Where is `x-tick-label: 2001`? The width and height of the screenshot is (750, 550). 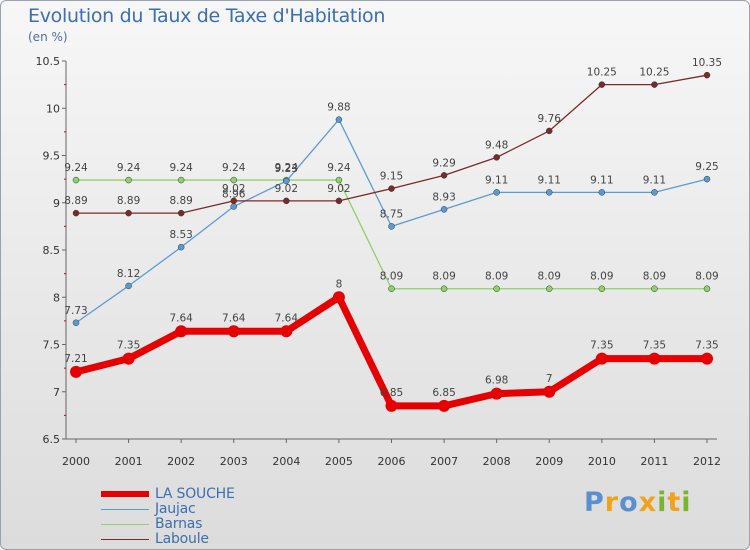 x-tick-label: 2001 is located at coordinates (129, 461).